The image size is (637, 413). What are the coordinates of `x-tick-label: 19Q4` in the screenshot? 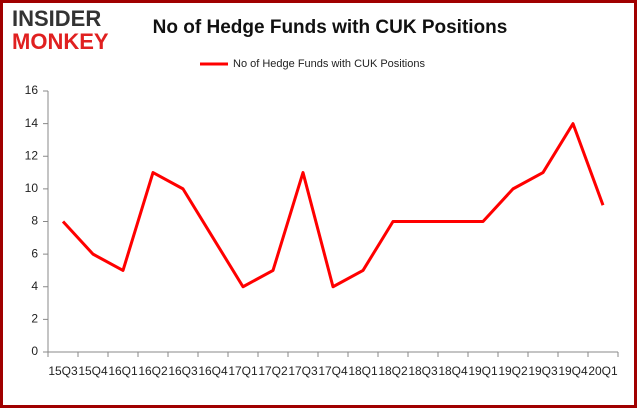 It's located at (573, 371).